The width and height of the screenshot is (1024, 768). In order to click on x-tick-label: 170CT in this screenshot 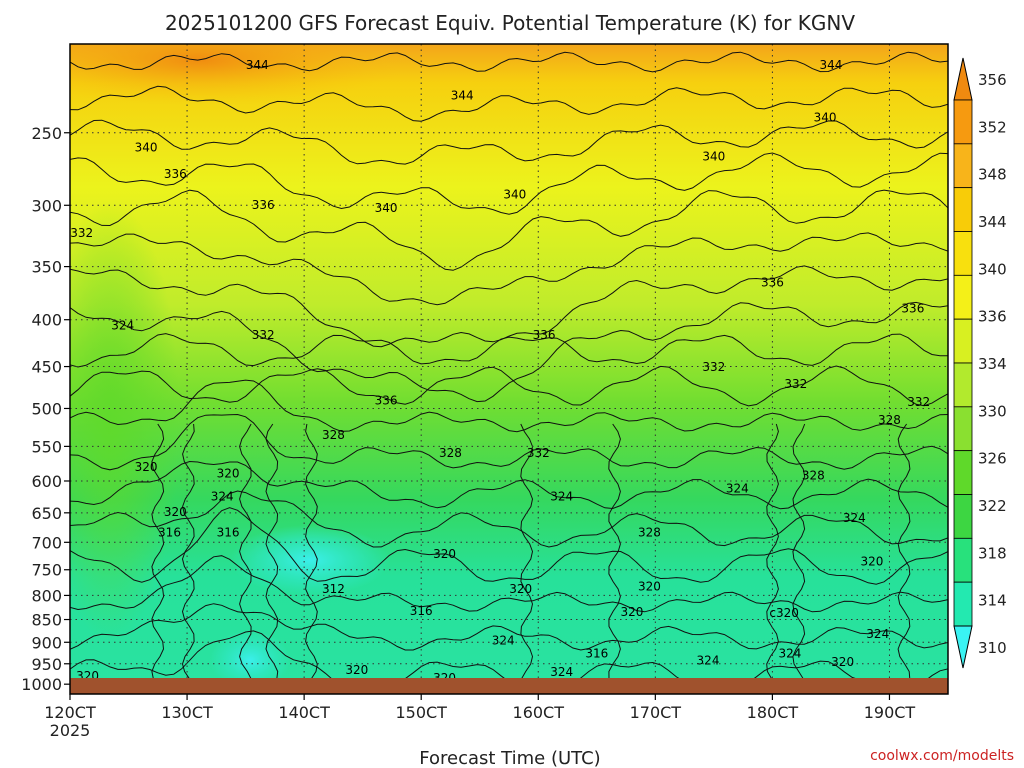, I will do `click(656, 712)`.